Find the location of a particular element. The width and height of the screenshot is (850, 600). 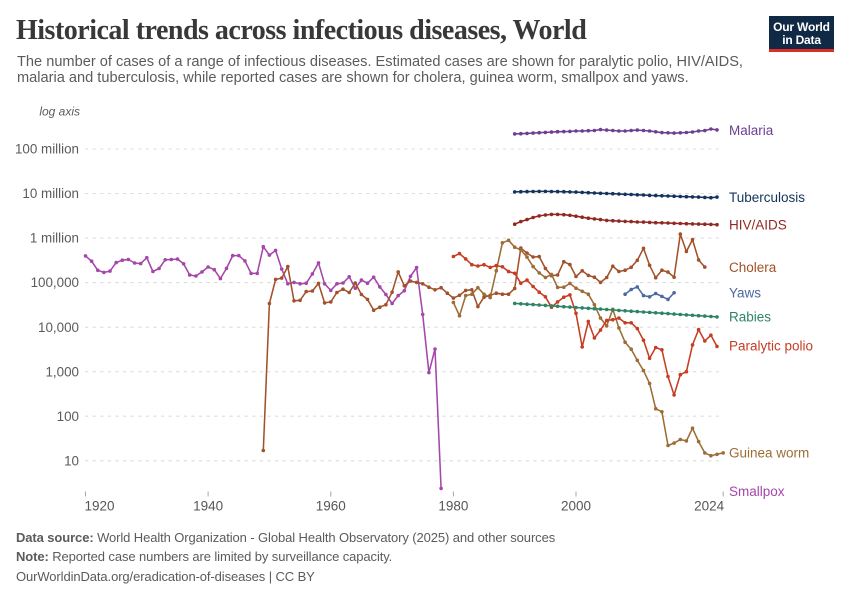

svg-text: 100 is located at coordinates (68, 416).